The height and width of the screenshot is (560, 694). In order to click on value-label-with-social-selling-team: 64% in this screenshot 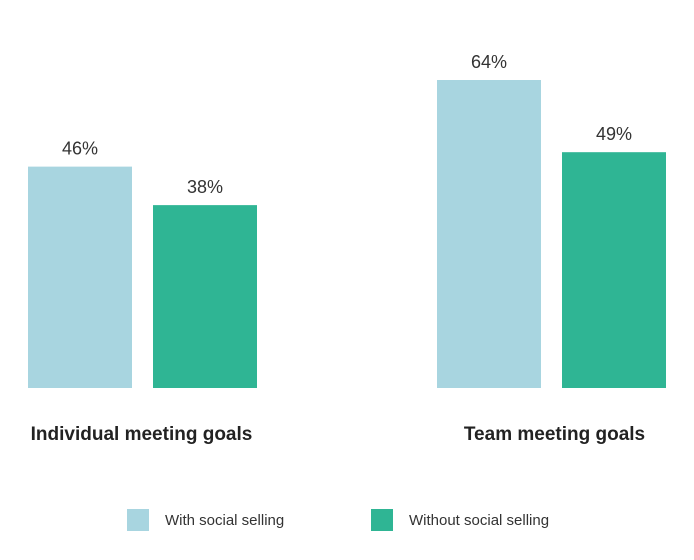, I will do `click(489, 62)`.